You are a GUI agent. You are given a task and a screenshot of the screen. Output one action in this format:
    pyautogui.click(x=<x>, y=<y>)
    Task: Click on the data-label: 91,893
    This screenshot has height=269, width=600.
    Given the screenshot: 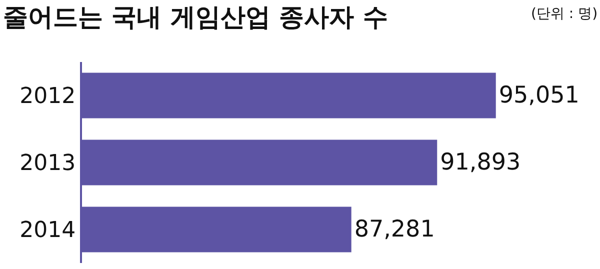 What is the action you would take?
    pyautogui.click(x=480, y=163)
    